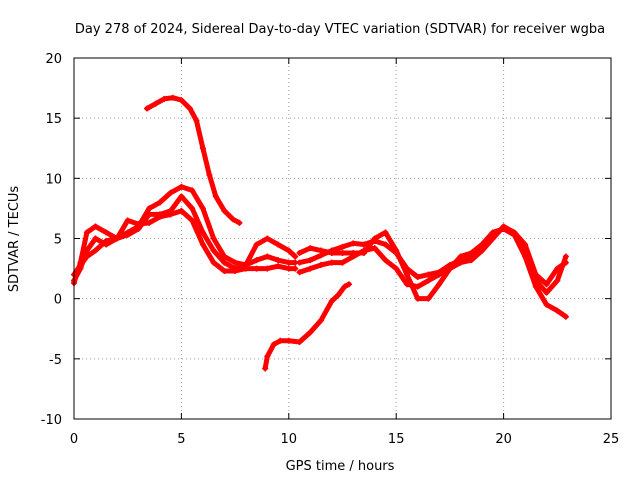 The image size is (640, 485). What do you see at coordinates (74, 439) in the screenshot?
I see `x-tick-label: 0` at bounding box center [74, 439].